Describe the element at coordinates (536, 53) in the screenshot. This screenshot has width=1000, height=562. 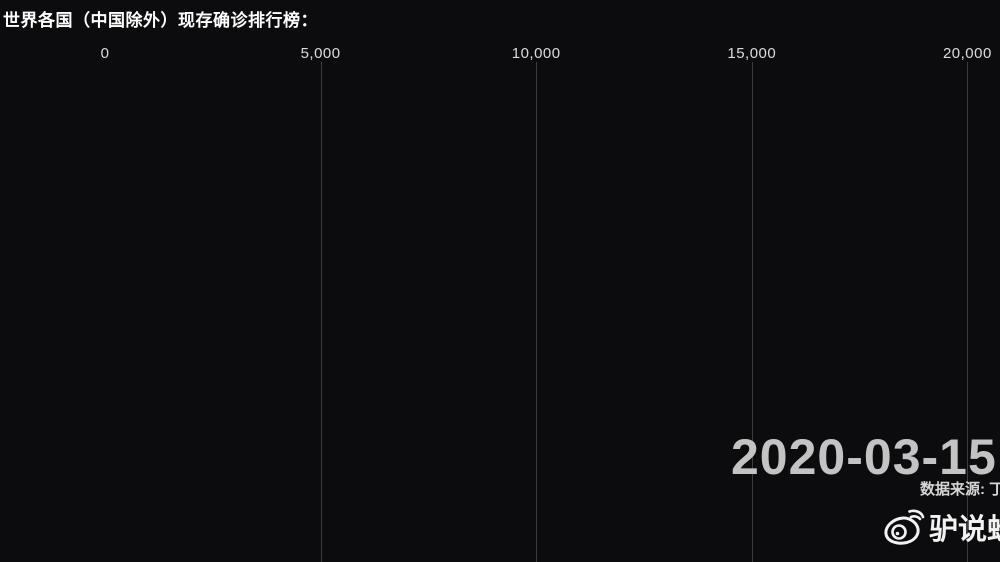
I see `x-tick-label: 10,000` at that location.